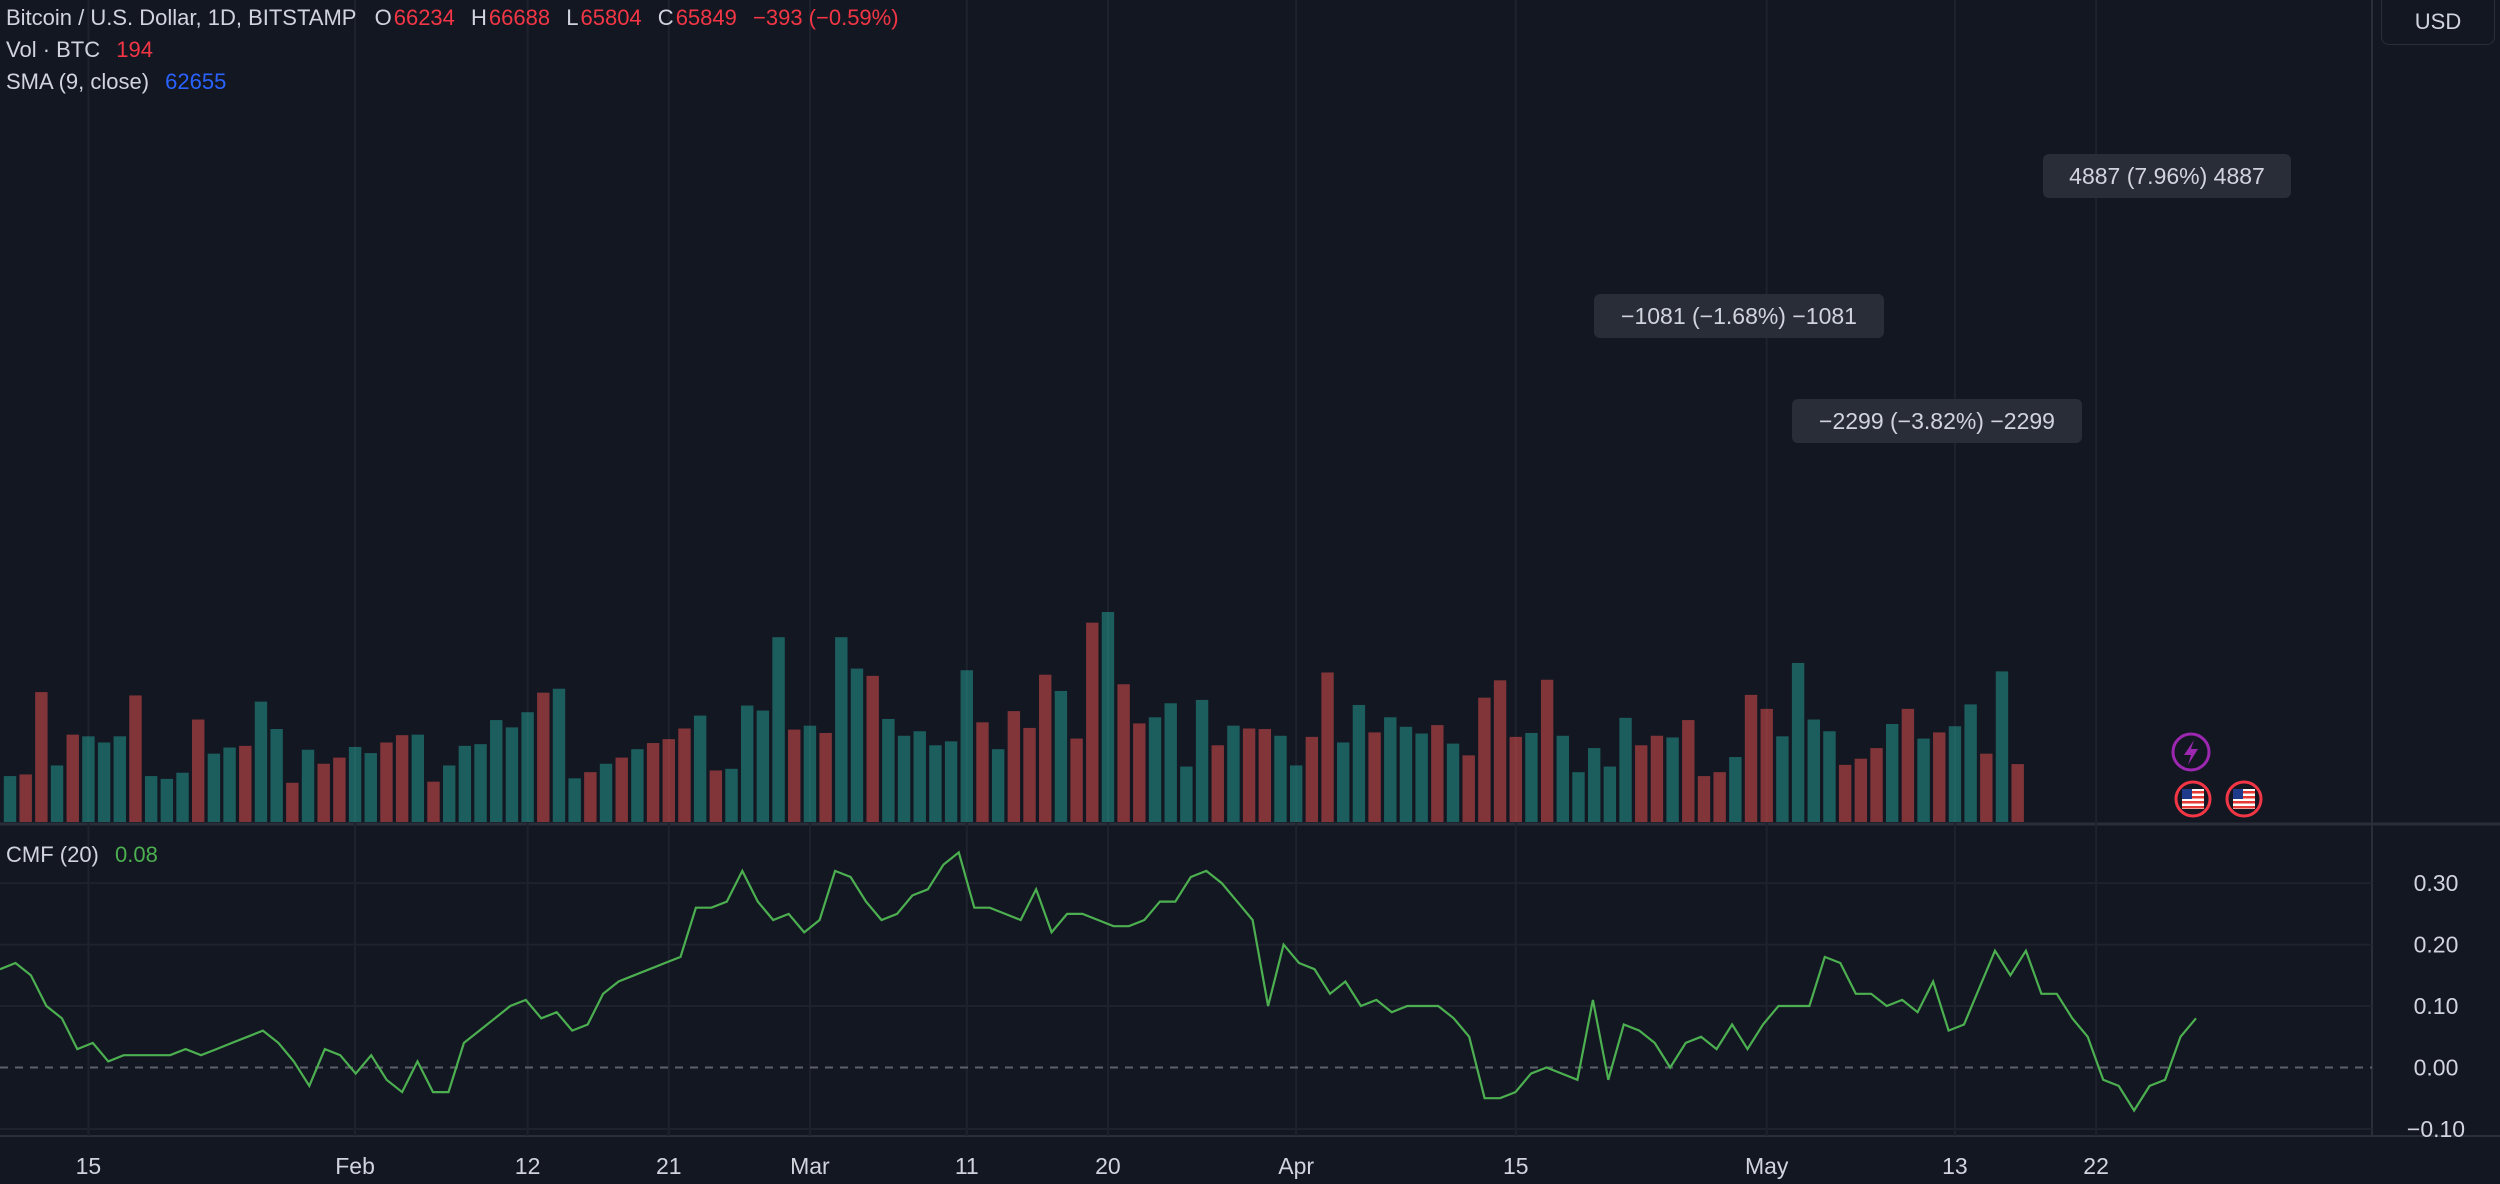 This screenshot has height=1184, width=2500. Describe the element at coordinates (2191, 752) in the screenshot. I see `lightning-bolt-icon` at that location.